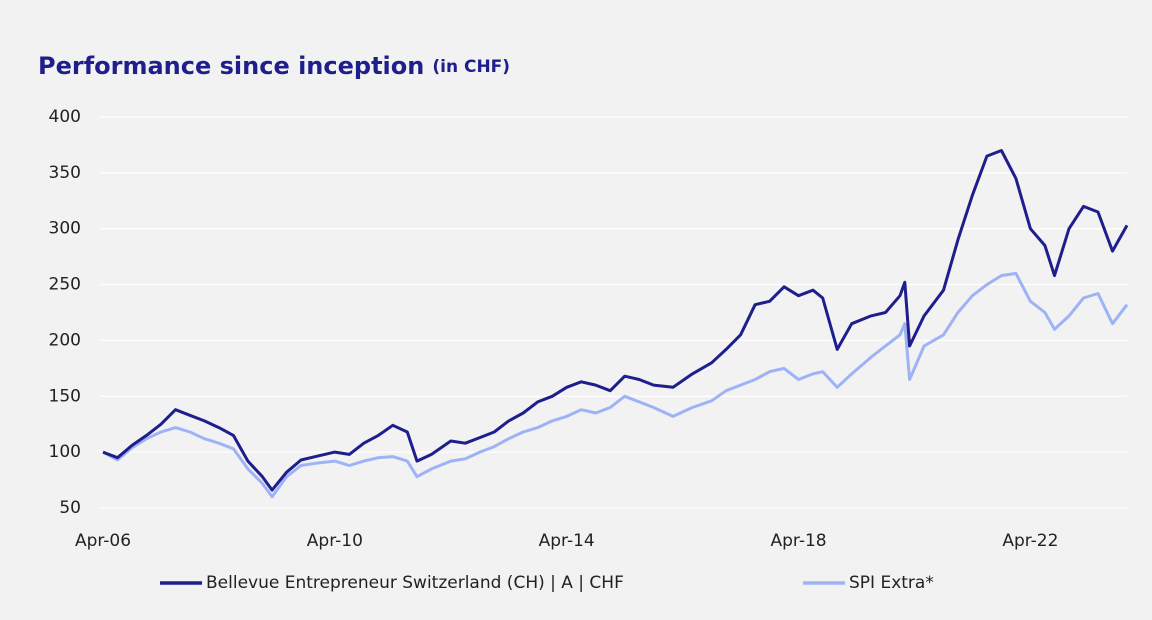 The image size is (1152, 620). What do you see at coordinates (567, 541) in the screenshot?
I see `x-tick-label: Apr-14` at bounding box center [567, 541].